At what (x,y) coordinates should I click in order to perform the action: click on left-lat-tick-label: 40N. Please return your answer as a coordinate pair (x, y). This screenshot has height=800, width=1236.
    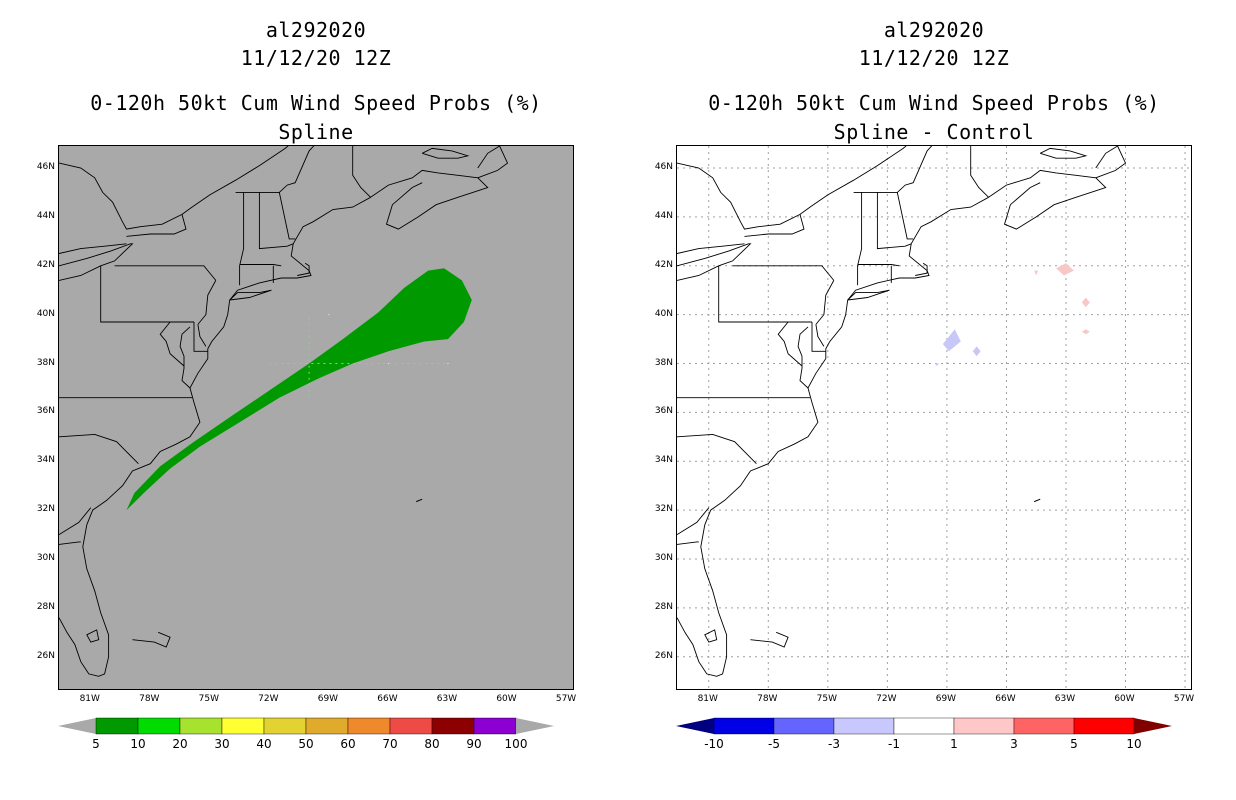
    Looking at the image, I should click on (45, 313).